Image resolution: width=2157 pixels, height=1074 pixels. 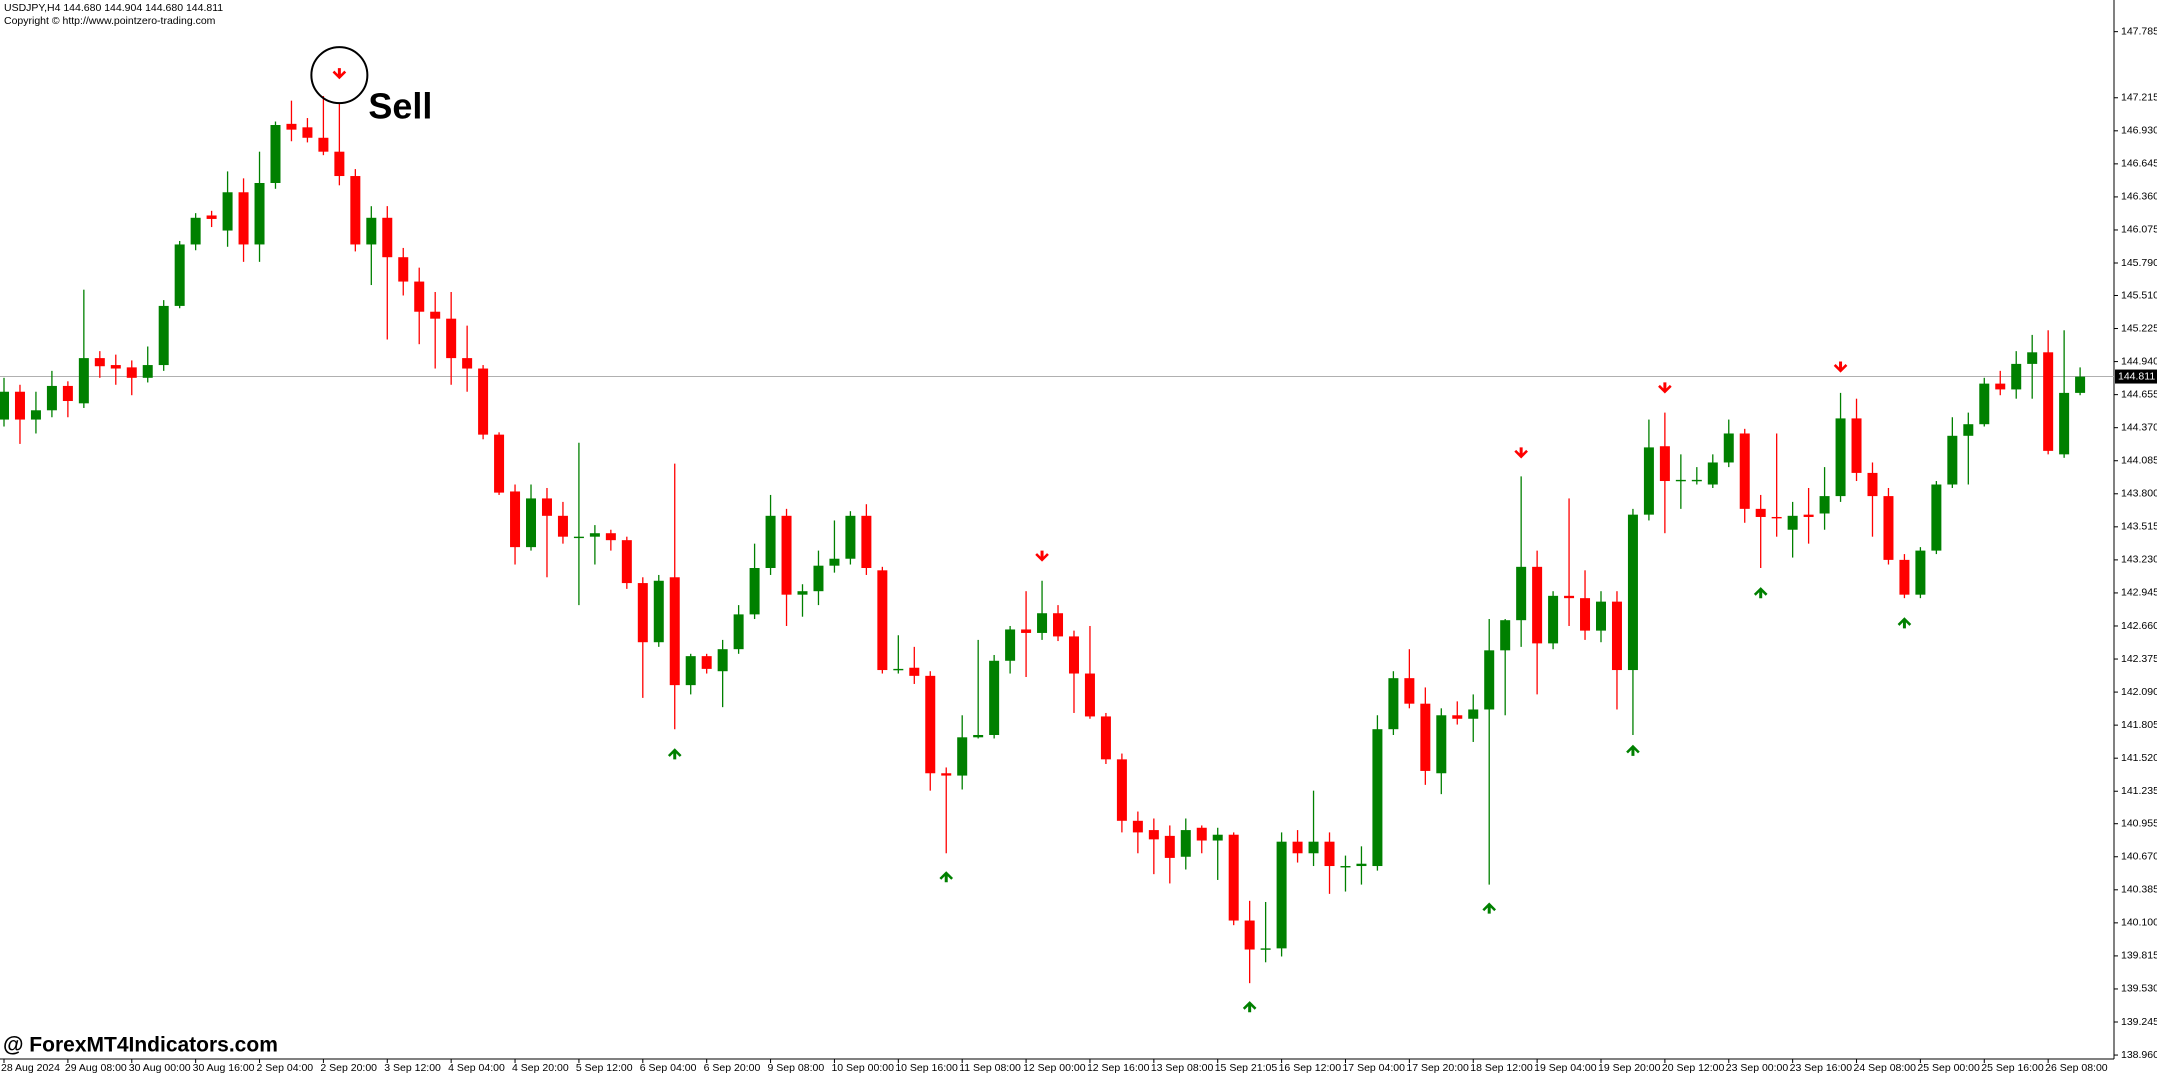 I want to click on y-tick-label: 141.805, so click(x=2139, y=725).